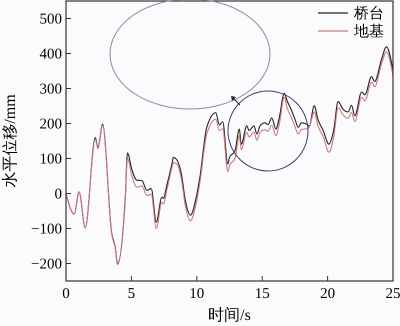 Image resolution: width=400 pixels, height=326 pixels. I want to click on y-tick-label: −200, so click(46, 264).